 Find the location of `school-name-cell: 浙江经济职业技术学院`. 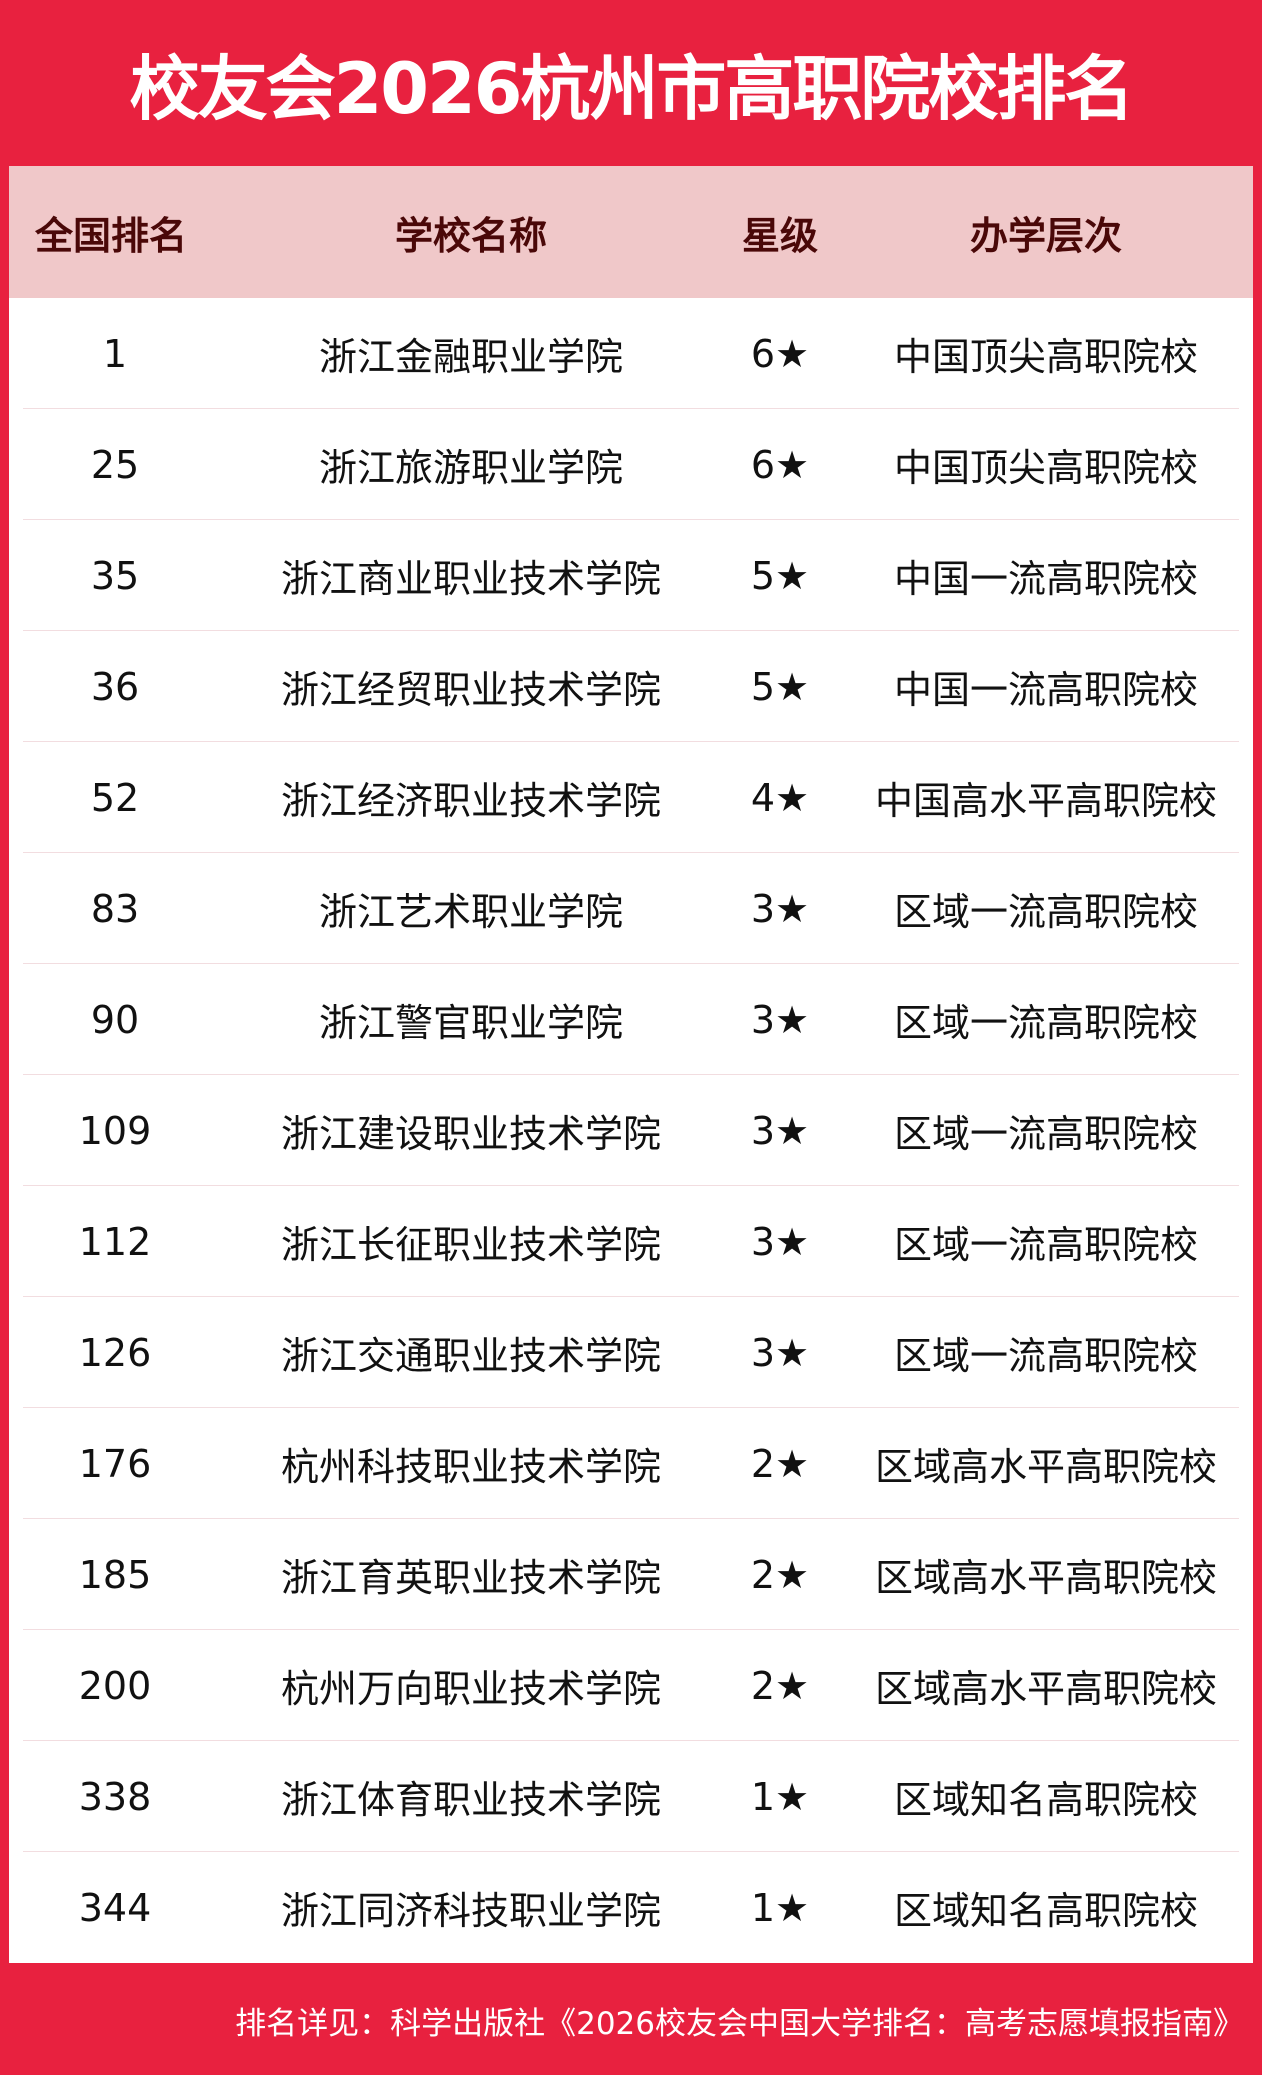

school-name-cell: 浙江经济职业技术学院 is located at coordinates (470, 801).